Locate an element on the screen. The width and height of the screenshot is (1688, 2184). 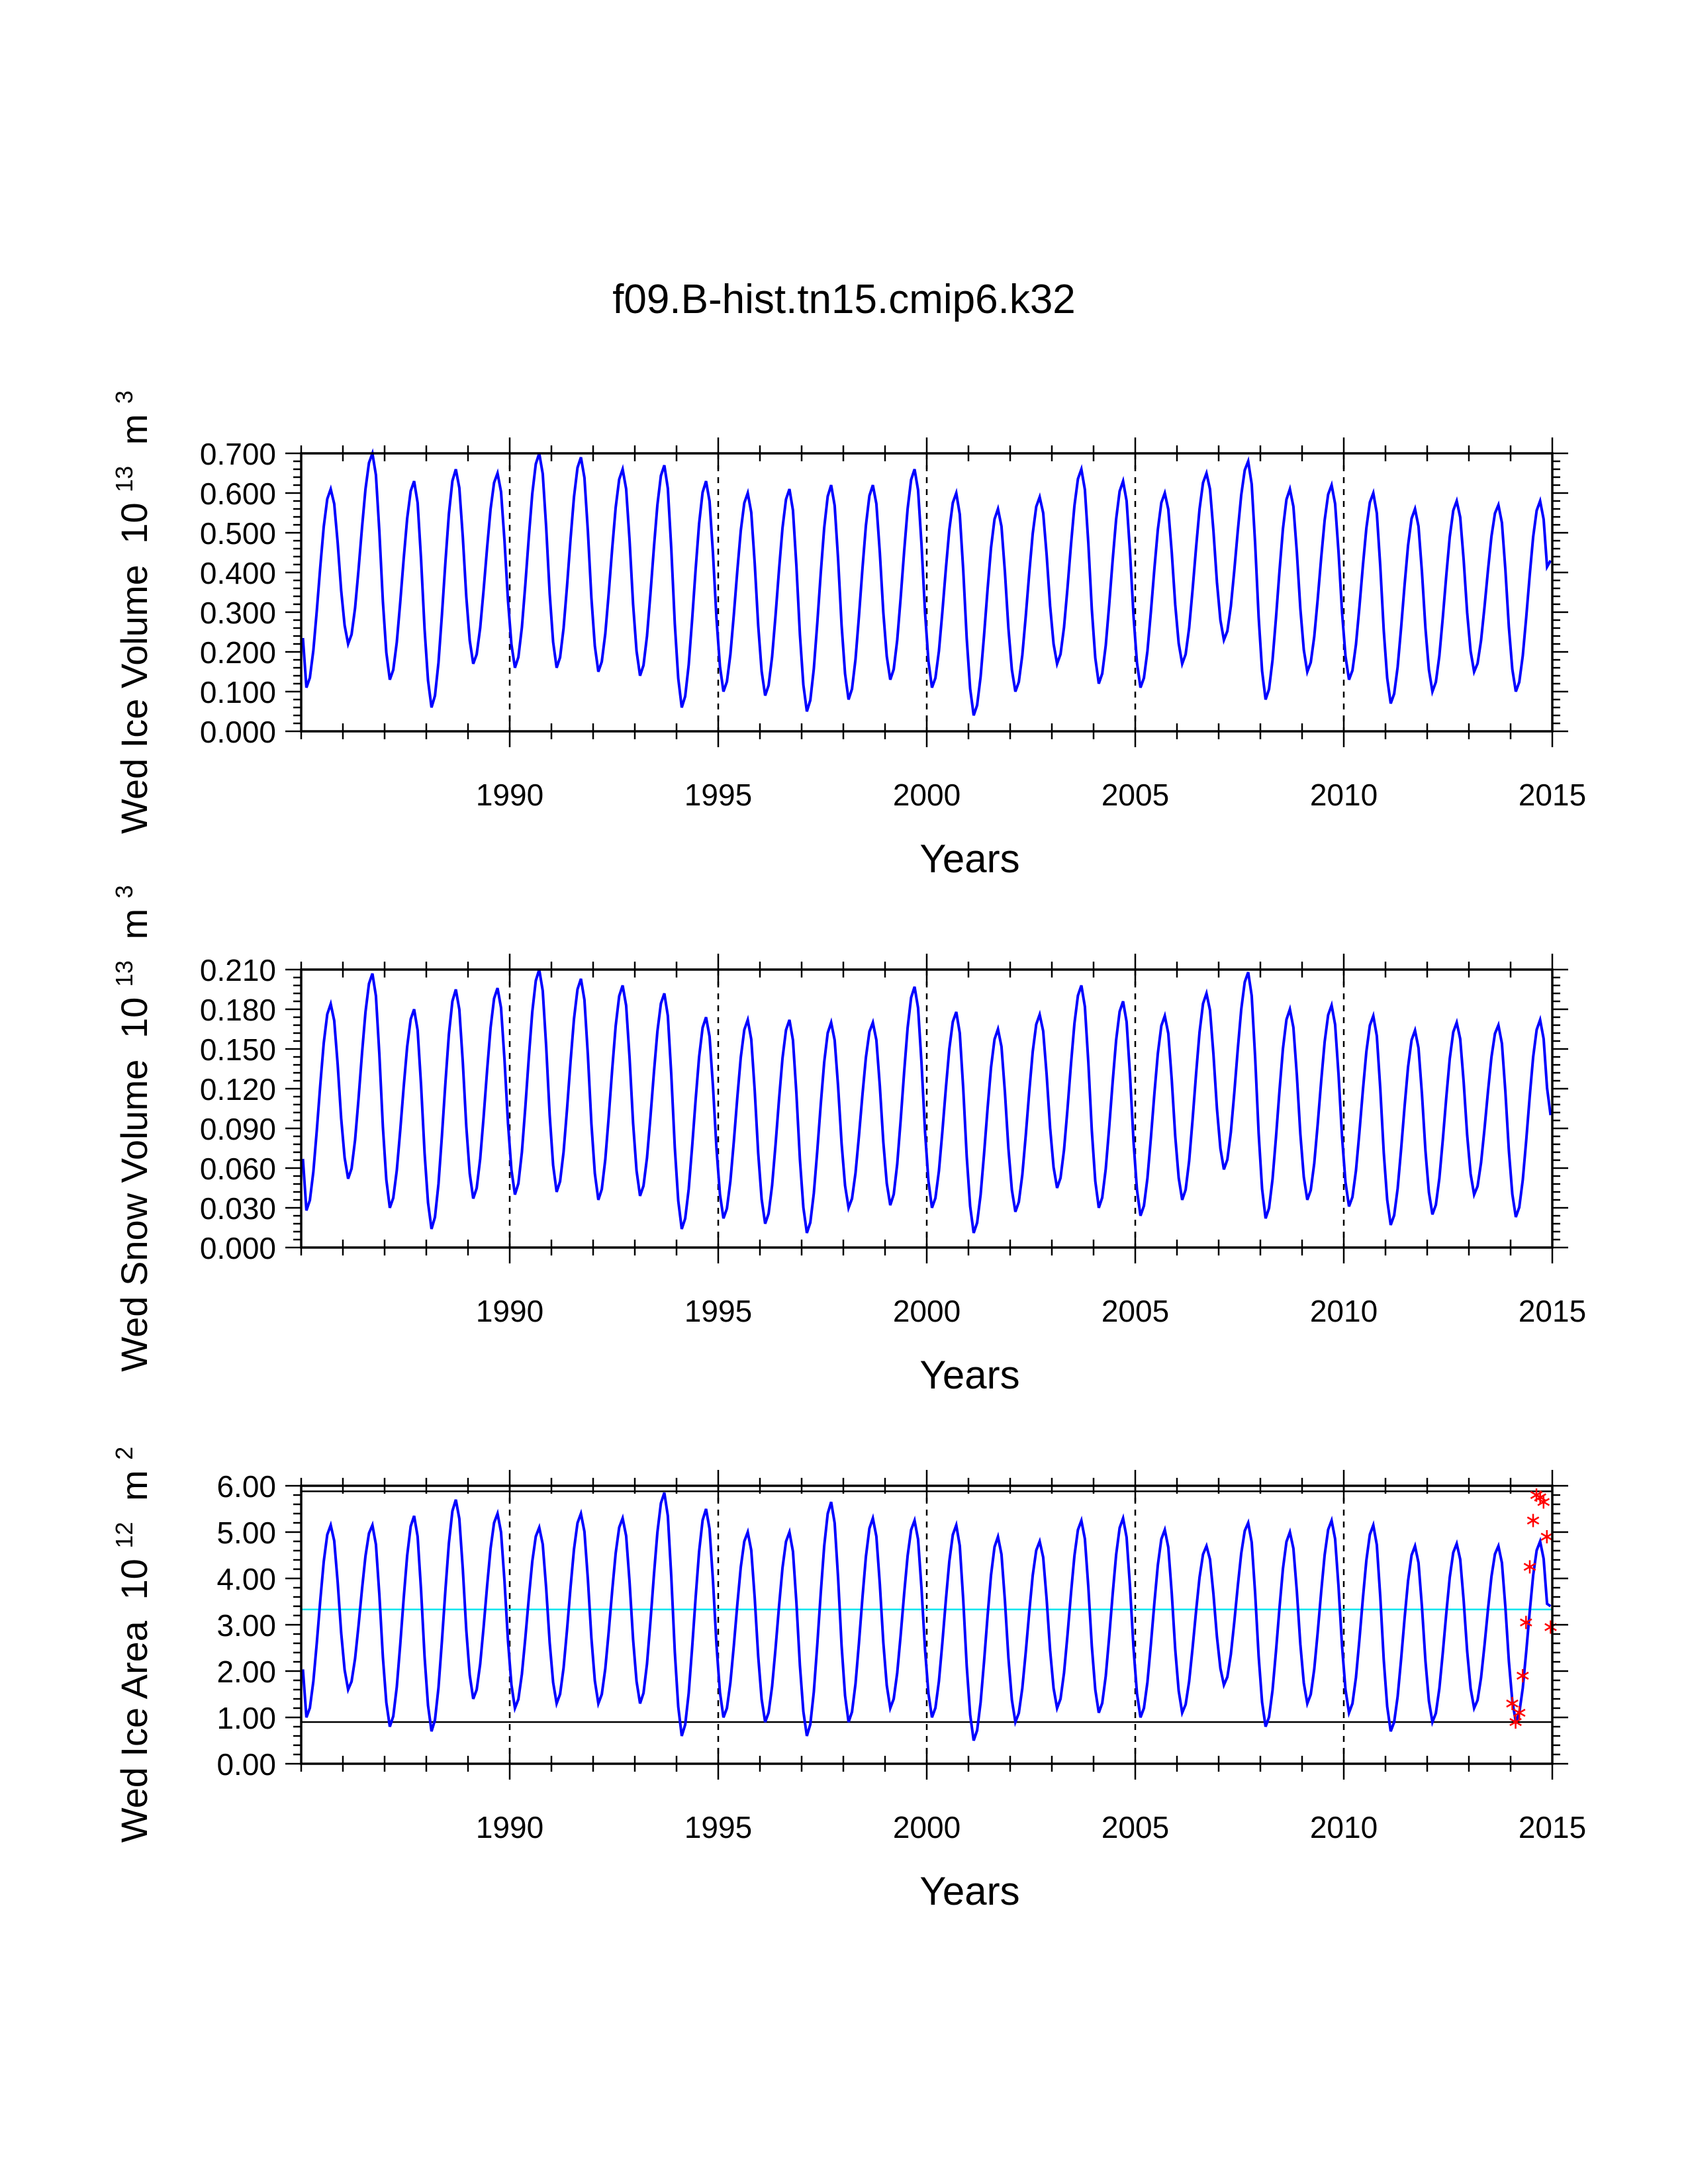
ice-volume-x-tick-label: 2005 is located at coordinates (1135, 795).